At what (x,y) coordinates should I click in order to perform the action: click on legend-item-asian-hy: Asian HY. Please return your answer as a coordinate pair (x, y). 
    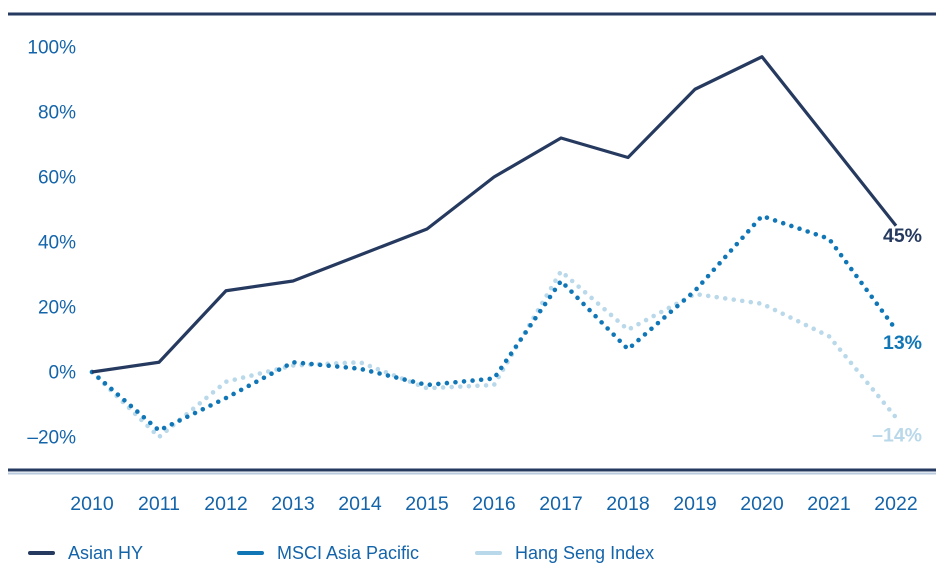
    Looking at the image, I should click on (85, 553).